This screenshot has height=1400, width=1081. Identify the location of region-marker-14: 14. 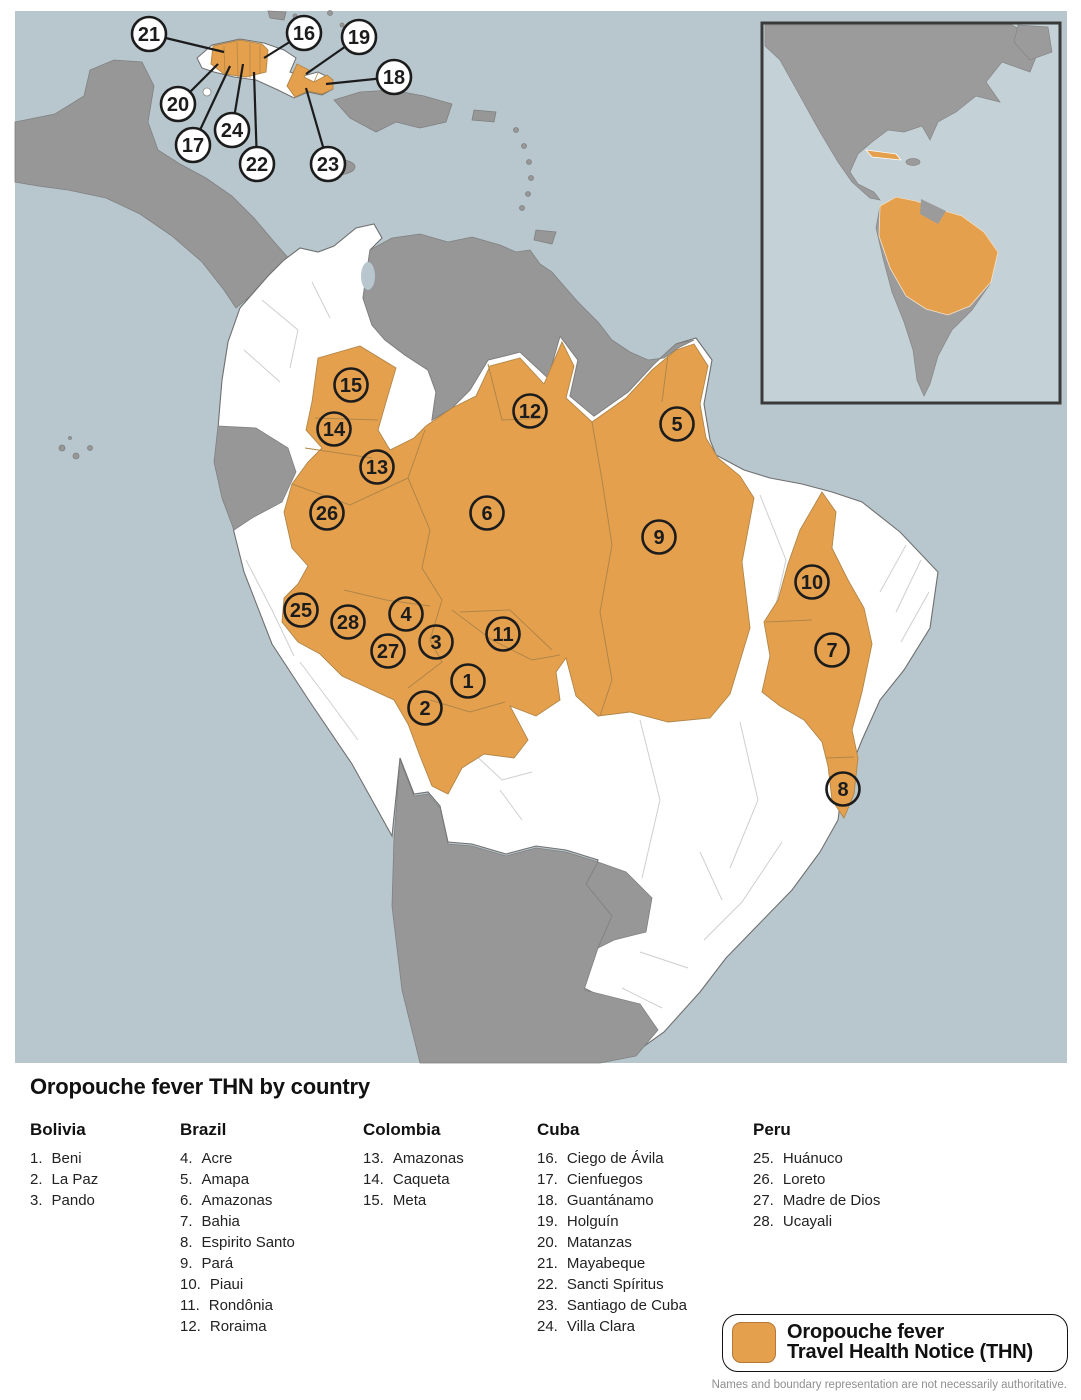
(334, 429).